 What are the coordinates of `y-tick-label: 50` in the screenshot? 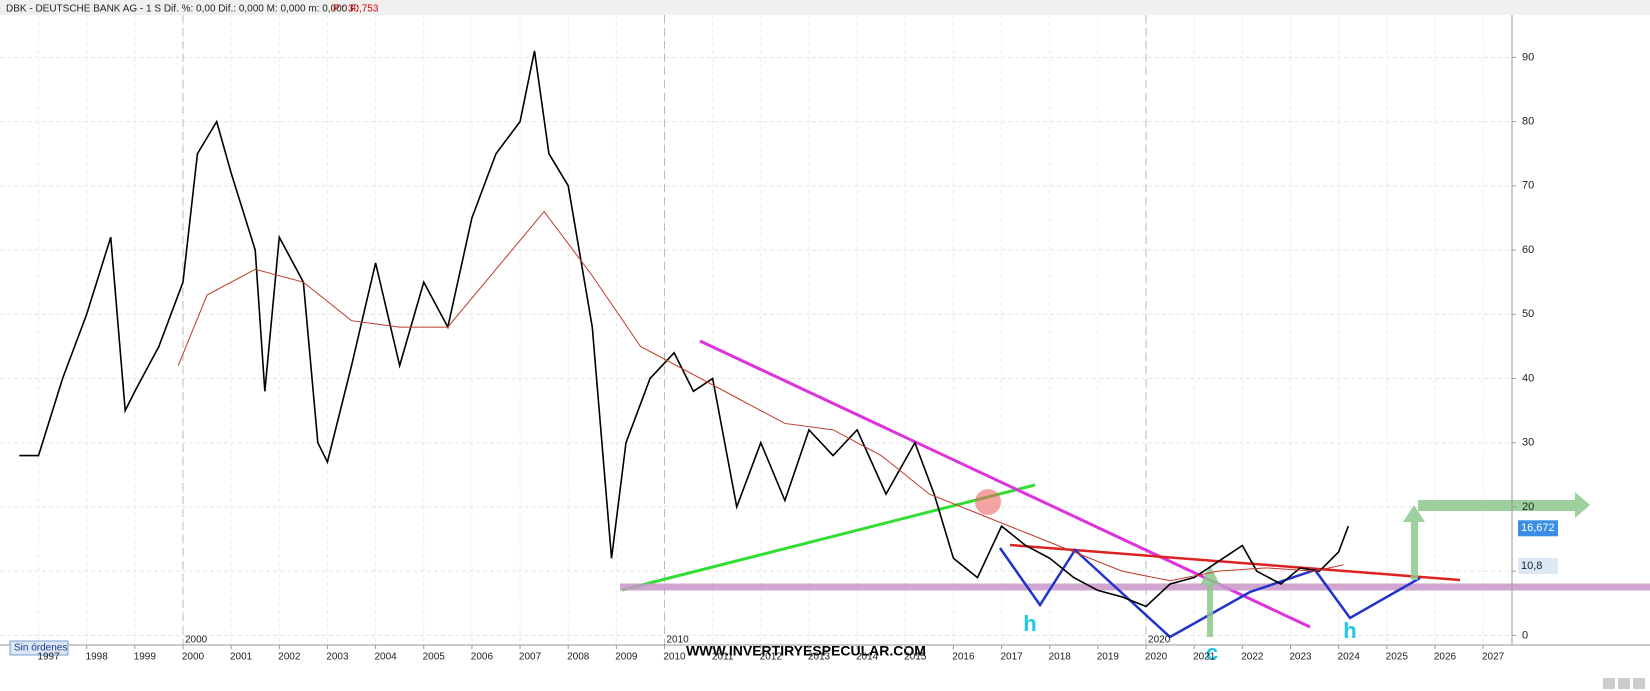 It's located at (1528, 314).